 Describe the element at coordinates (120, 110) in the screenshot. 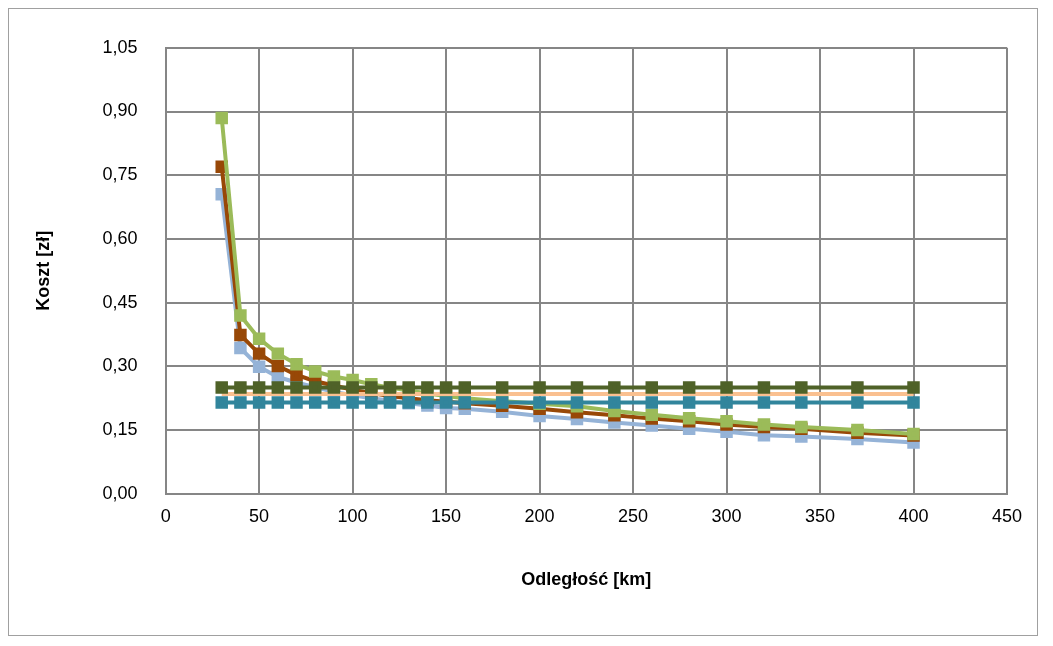

I see `y-tick-label: 0,90` at that location.